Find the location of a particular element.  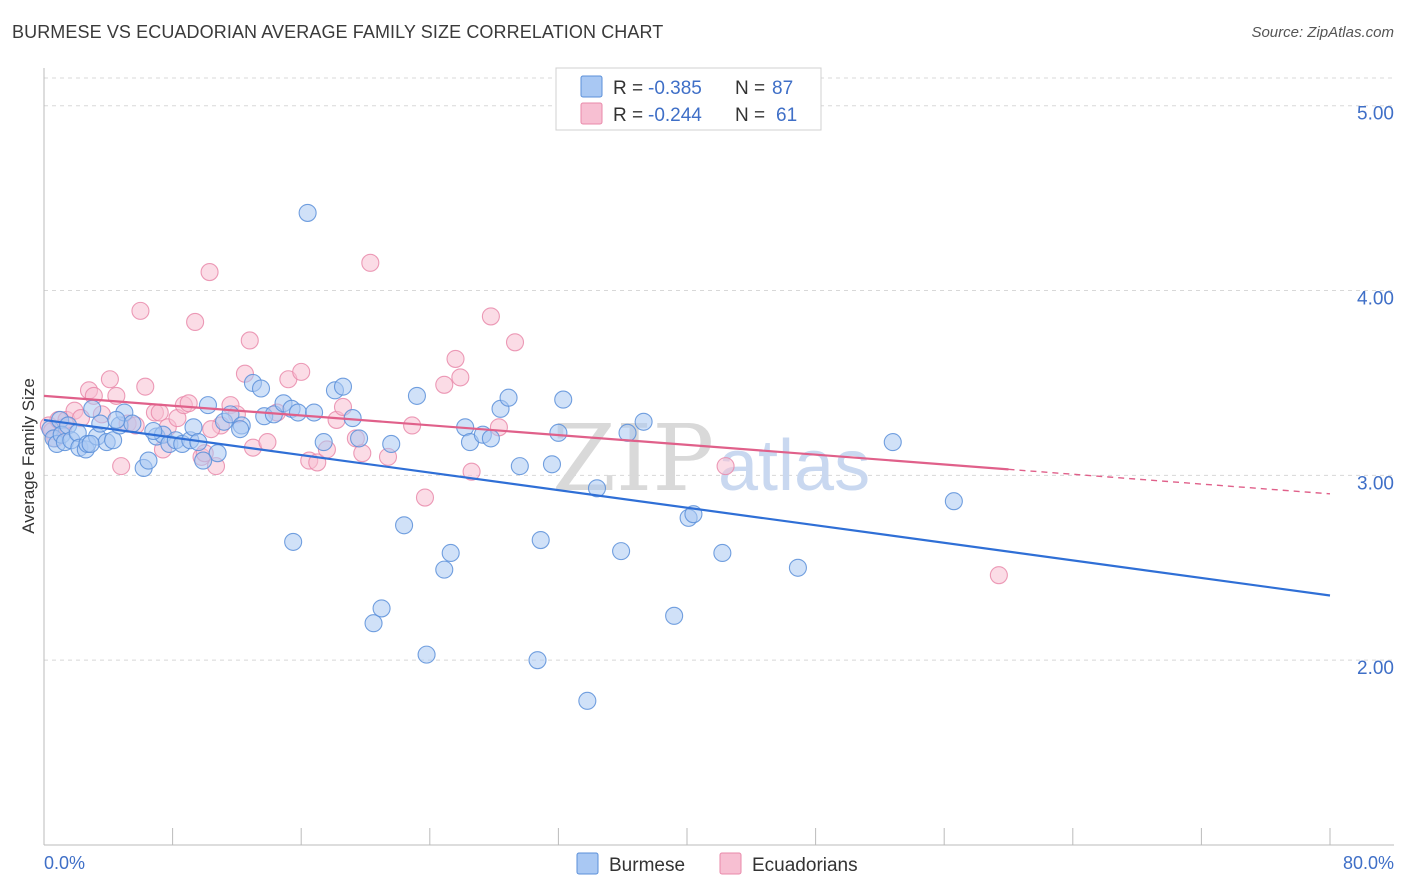

watermark-zip: ZIP is located at coordinates (633, 458).